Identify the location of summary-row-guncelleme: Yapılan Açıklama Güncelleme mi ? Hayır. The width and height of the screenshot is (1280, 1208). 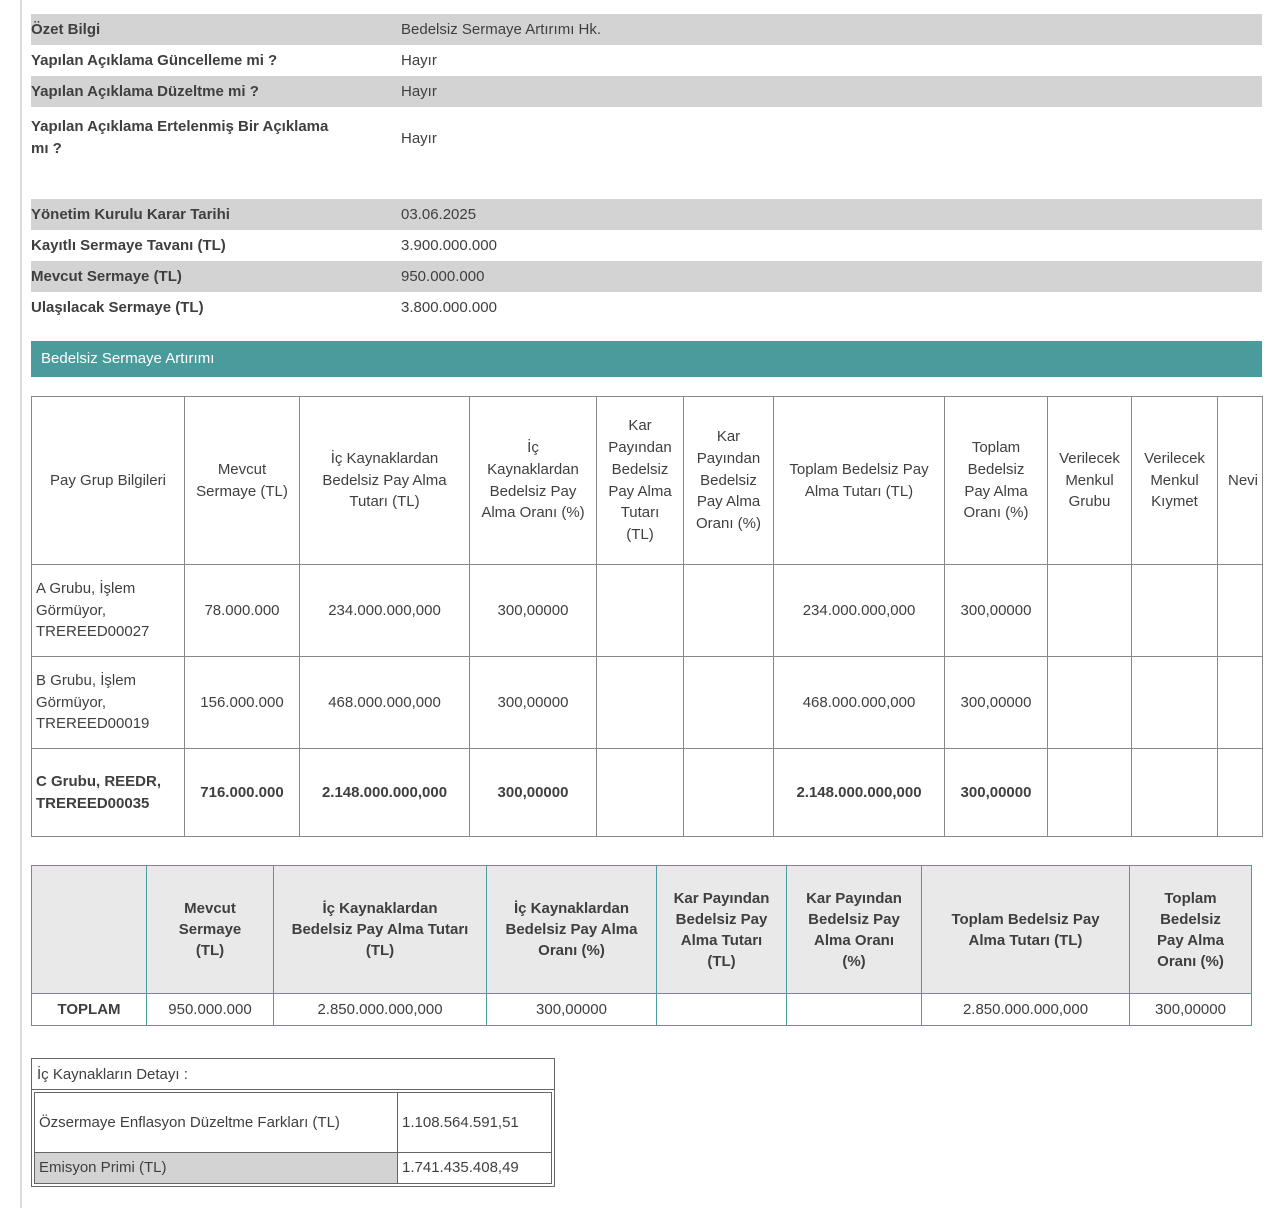
(646, 60).